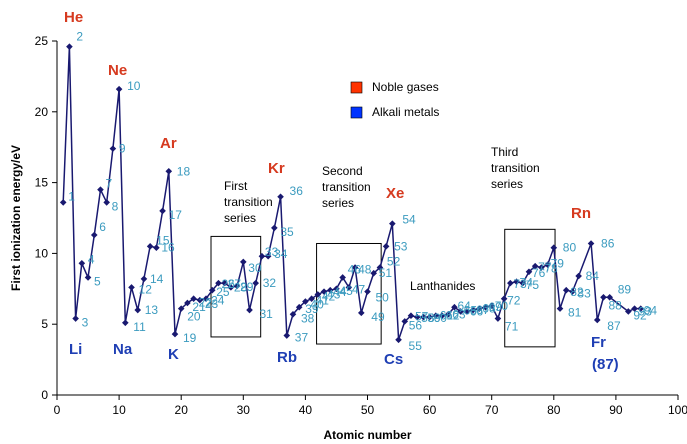  Describe the element at coordinates (615, 305) in the screenshot. I see `point-label: 88` at that location.